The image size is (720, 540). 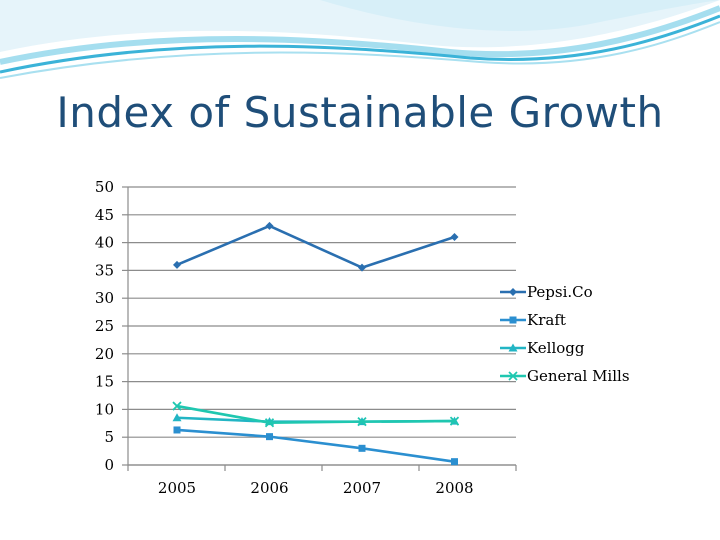 What do you see at coordinates (269, 488) in the screenshot?
I see `x-tick-label: 2006` at bounding box center [269, 488].